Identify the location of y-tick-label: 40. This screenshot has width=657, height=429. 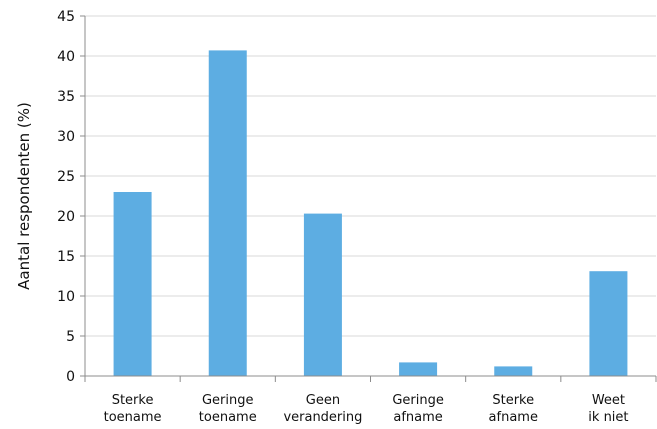
(66, 57).